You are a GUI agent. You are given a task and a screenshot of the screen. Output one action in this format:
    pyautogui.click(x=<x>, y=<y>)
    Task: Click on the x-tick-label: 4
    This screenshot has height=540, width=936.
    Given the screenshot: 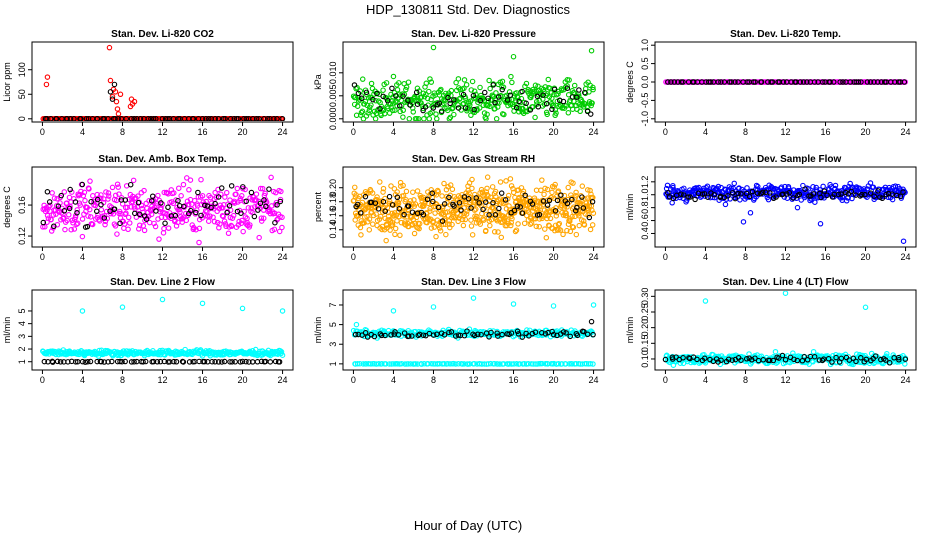 What is the action you would take?
    pyautogui.click(x=705, y=132)
    